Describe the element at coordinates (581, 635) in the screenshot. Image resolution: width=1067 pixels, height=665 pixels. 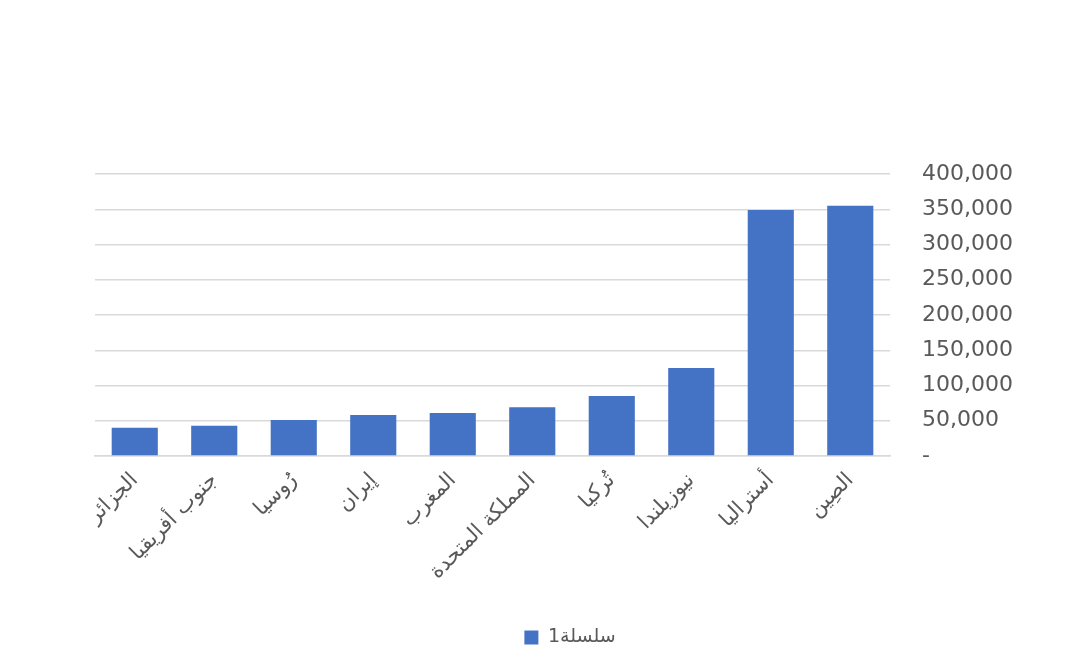
I see `legend-label: سلسلة1` at that location.